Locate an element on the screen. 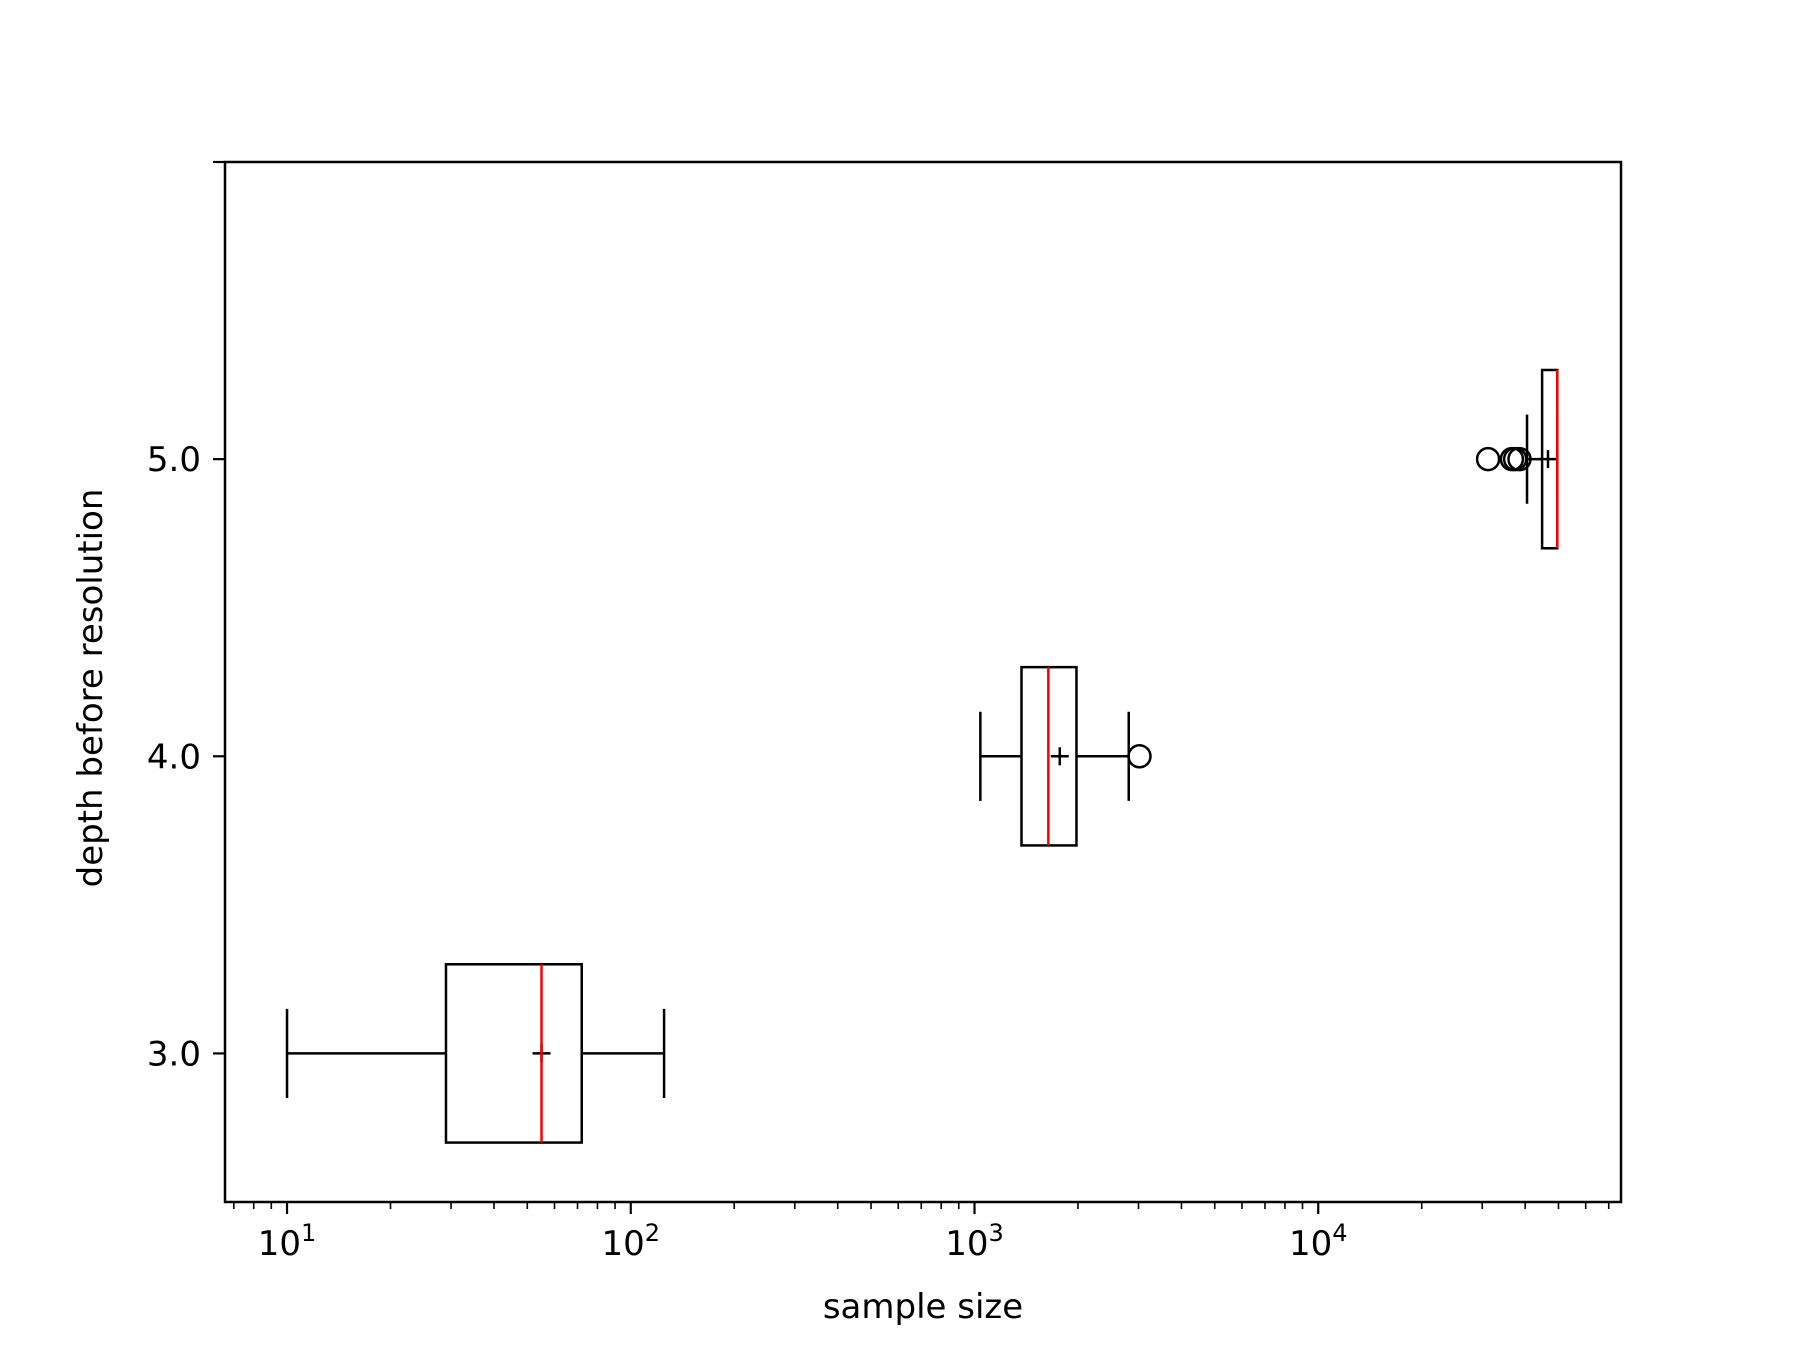  box-depth-5.0 is located at coordinates (1517, 459).